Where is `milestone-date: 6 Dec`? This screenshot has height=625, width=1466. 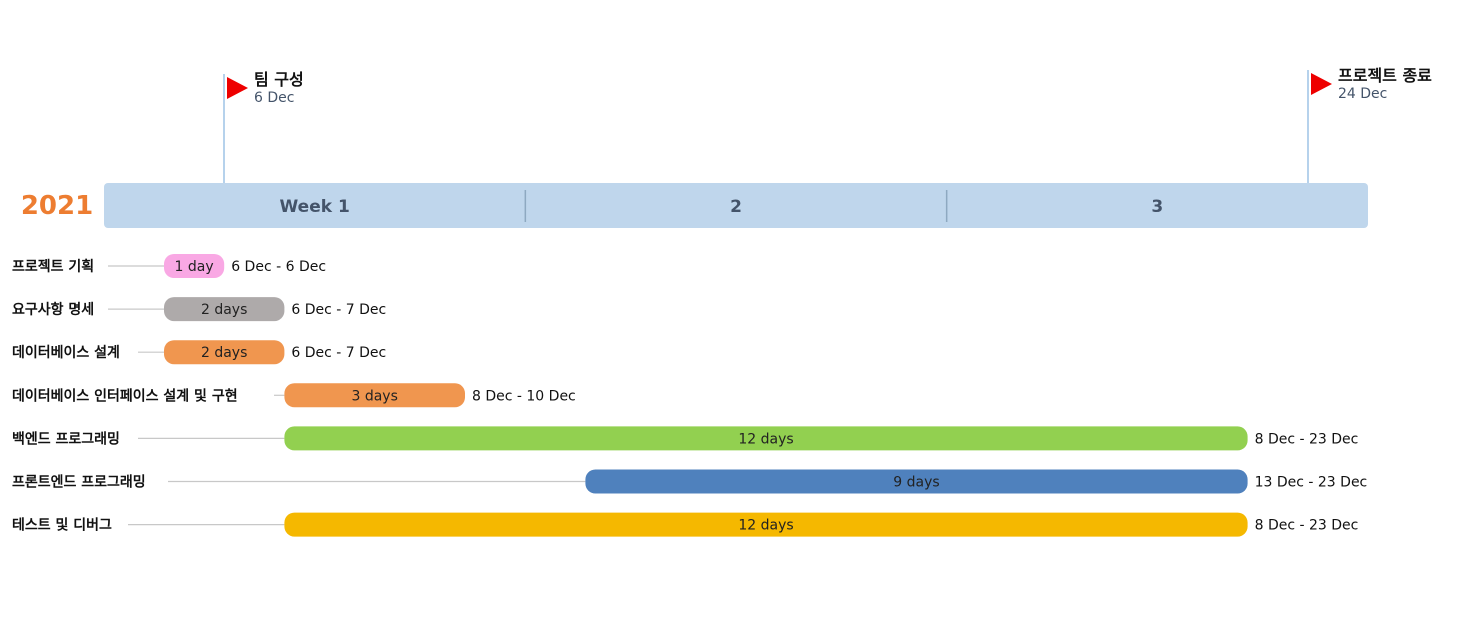 milestone-date: 6 Dec is located at coordinates (274, 98).